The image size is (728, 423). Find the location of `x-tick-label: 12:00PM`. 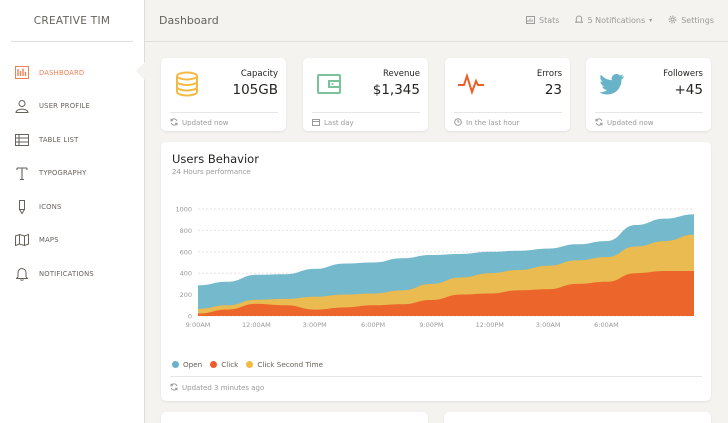

x-tick-label: 12:00PM is located at coordinates (490, 325).